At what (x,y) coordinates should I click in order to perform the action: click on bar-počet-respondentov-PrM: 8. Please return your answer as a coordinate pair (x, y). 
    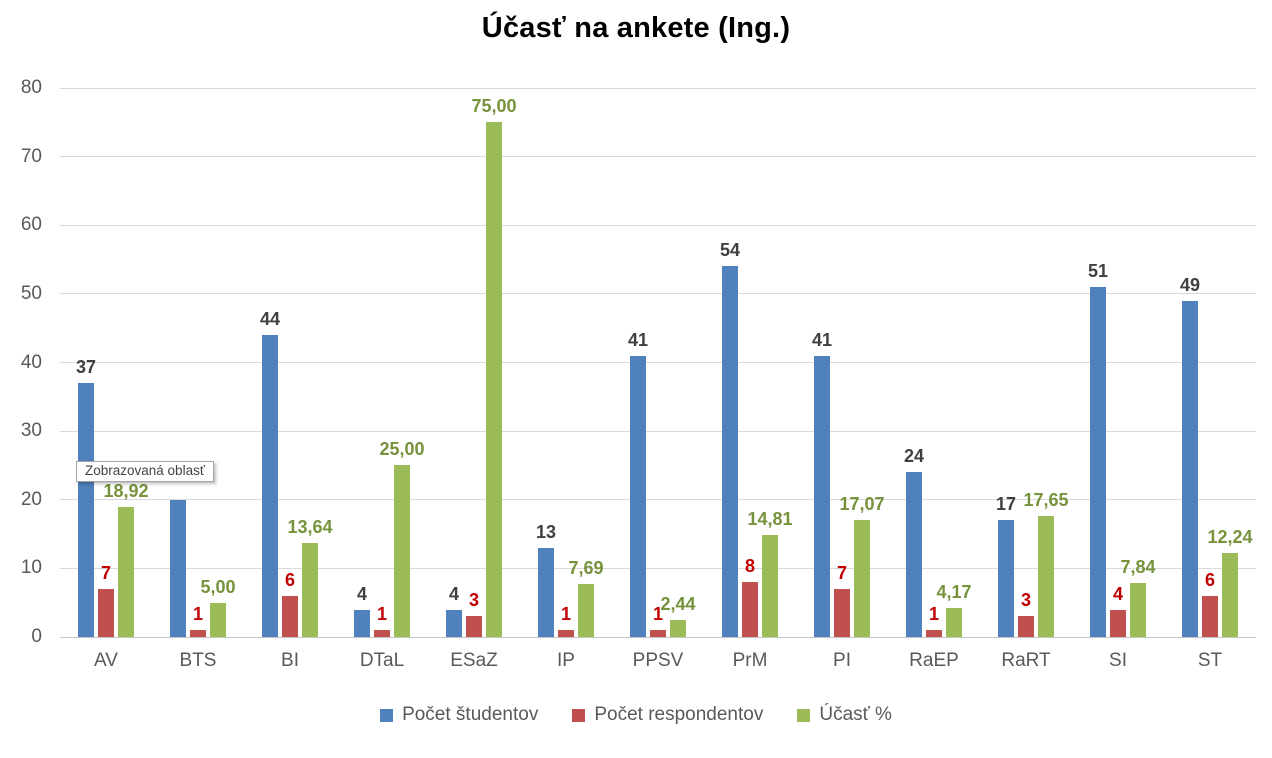
    Looking at the image, I should click on (750, 596).